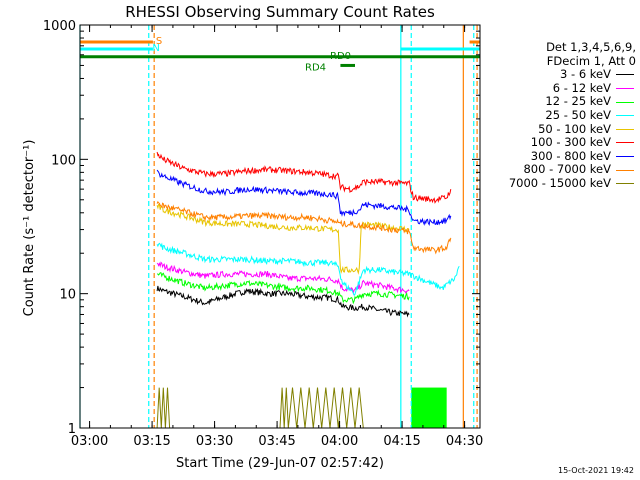  What do you see at coordinates (214, 441) in the screenshot?
I see `x-tick-label: 03:30` at bounding box center [214, 441].